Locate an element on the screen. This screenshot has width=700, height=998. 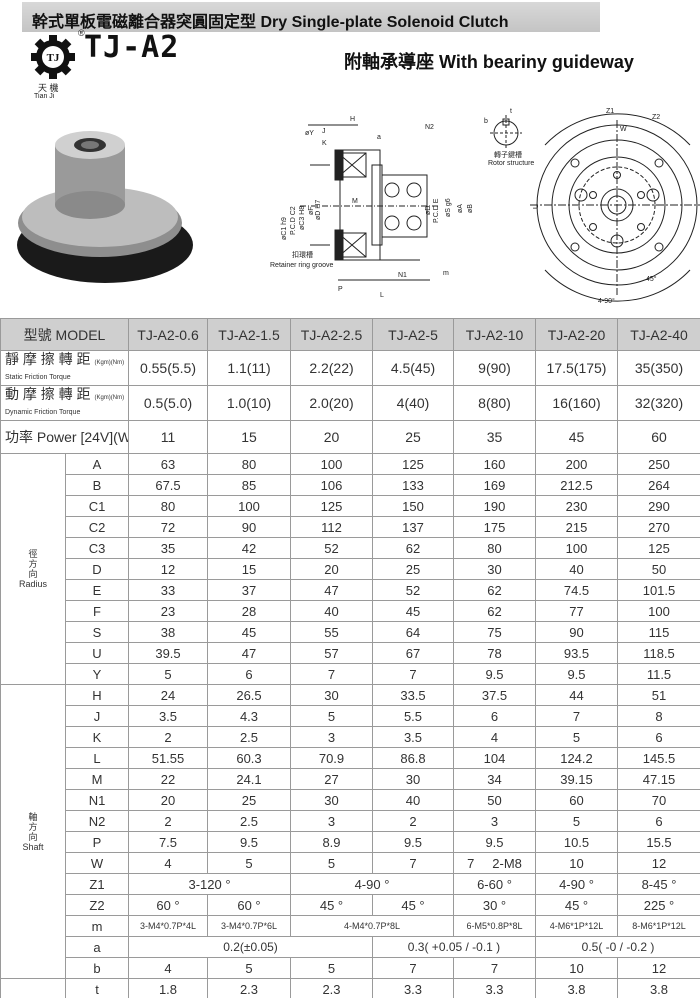
table-cell: 3-M4*0.7P*4L is located at coordinates (168, 926).